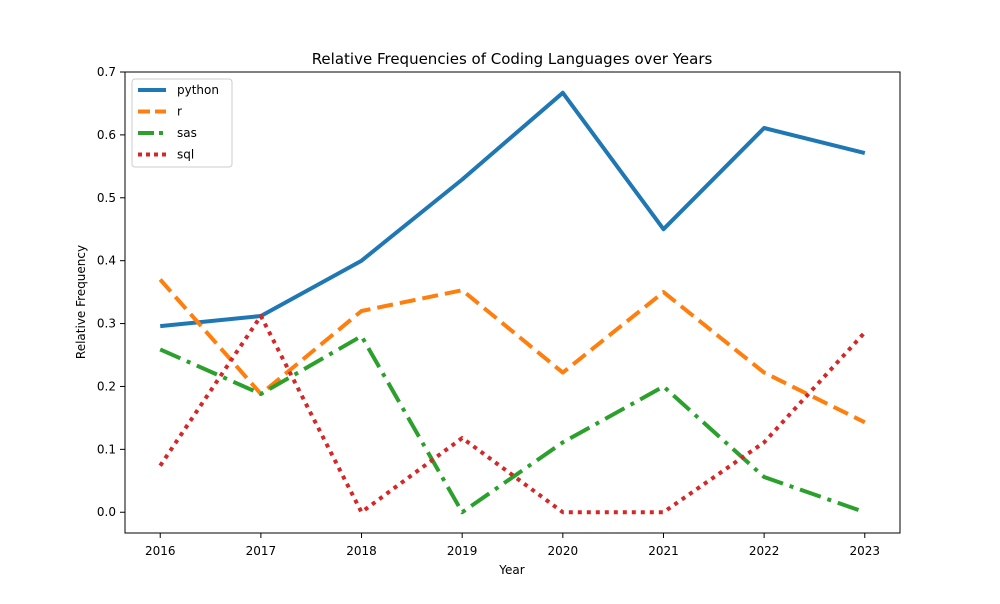 Image resolution: width=1000 pixels, height=604 pixels. What do you see at coordinates (106, 72) in the screenshot?
I see `y-tick-label: 0.7` at bounding box center [106, 72].